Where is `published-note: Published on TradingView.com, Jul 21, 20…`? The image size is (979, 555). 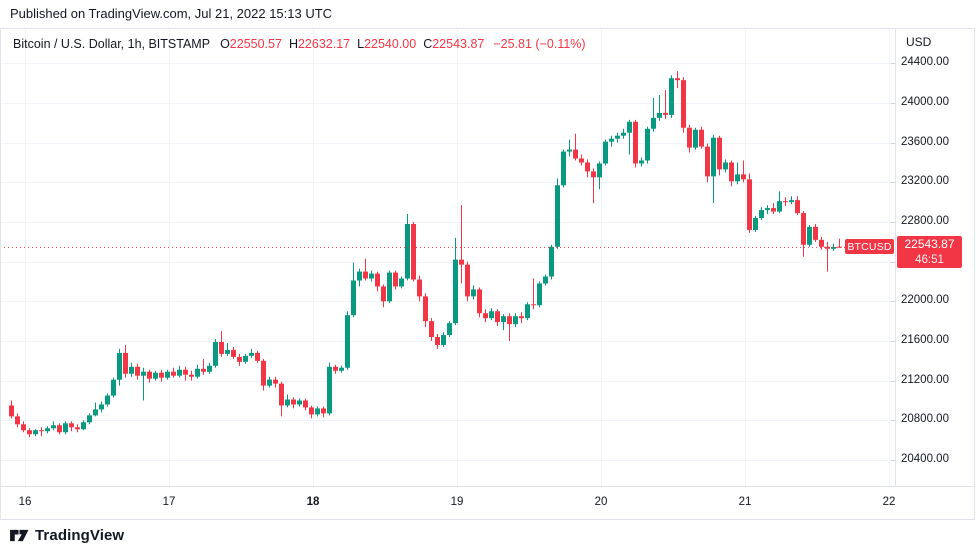 published-note: Published on TradingView.com, Jul 21, 20… is located at coordinates (171, 13).